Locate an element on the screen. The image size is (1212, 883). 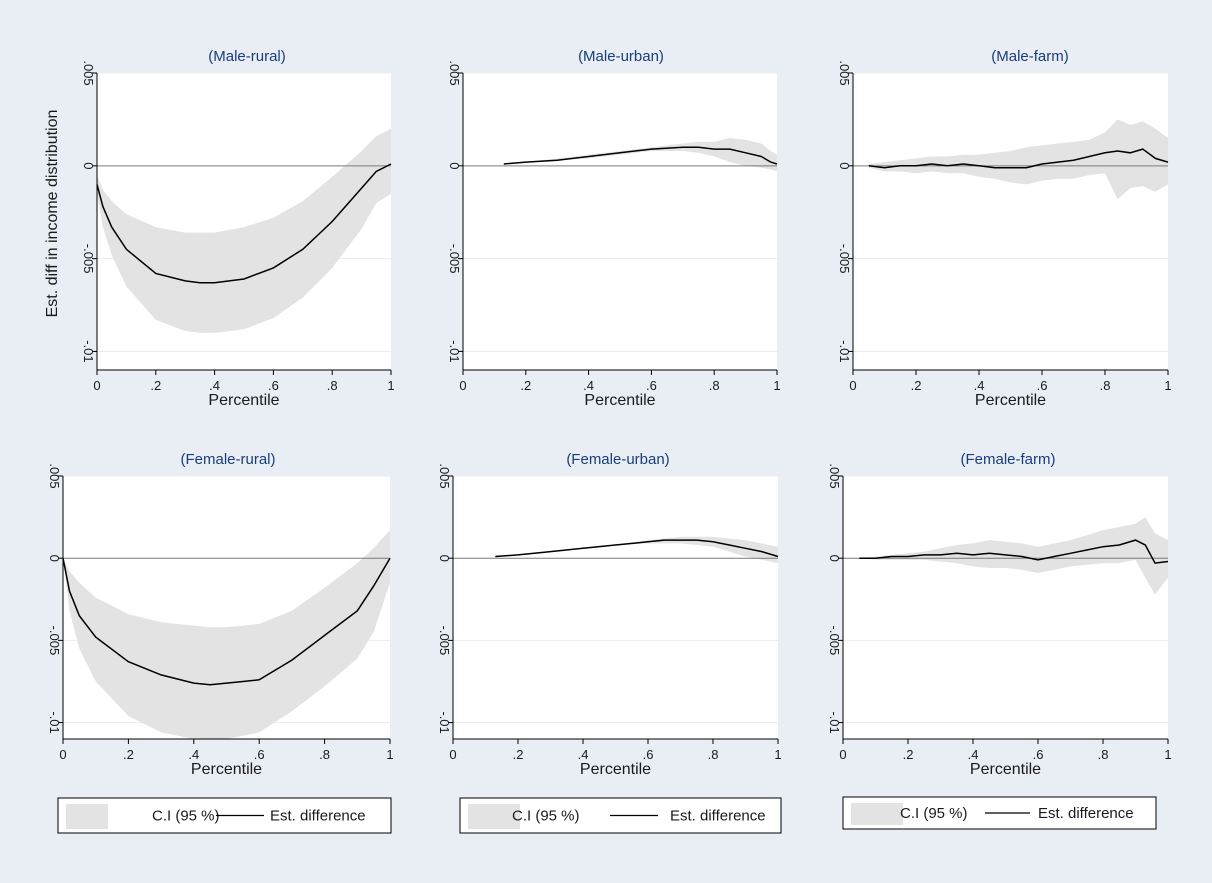
legend-line-label: Est. difference is located at coordinates (718, 816).